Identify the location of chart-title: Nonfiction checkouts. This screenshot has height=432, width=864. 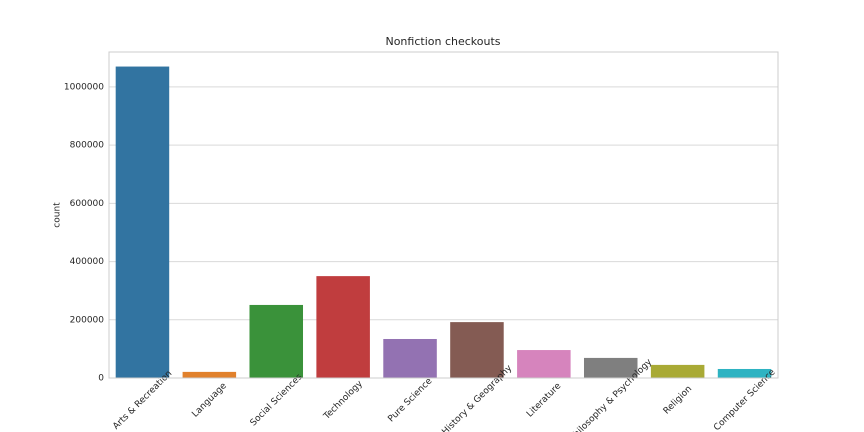
(442, 41).